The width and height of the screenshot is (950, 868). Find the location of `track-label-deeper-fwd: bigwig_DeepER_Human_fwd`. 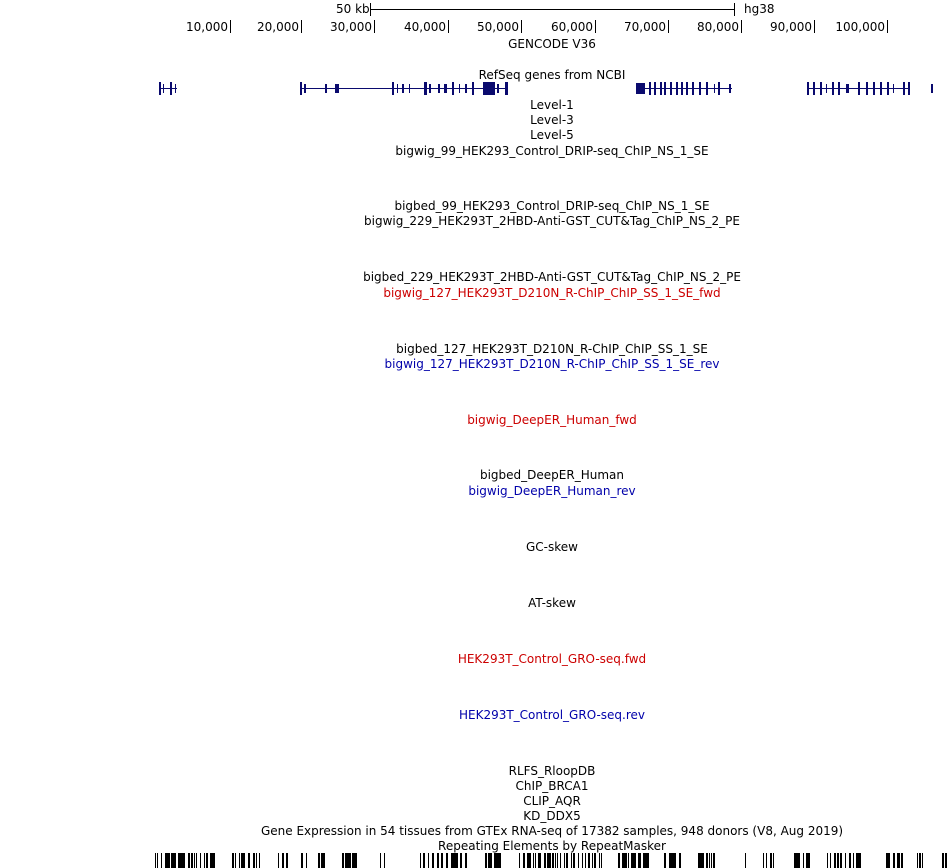

track-label-deeper-fwd: bigwig_DeepER_Human_fwd is located at coordinates (552, 420).